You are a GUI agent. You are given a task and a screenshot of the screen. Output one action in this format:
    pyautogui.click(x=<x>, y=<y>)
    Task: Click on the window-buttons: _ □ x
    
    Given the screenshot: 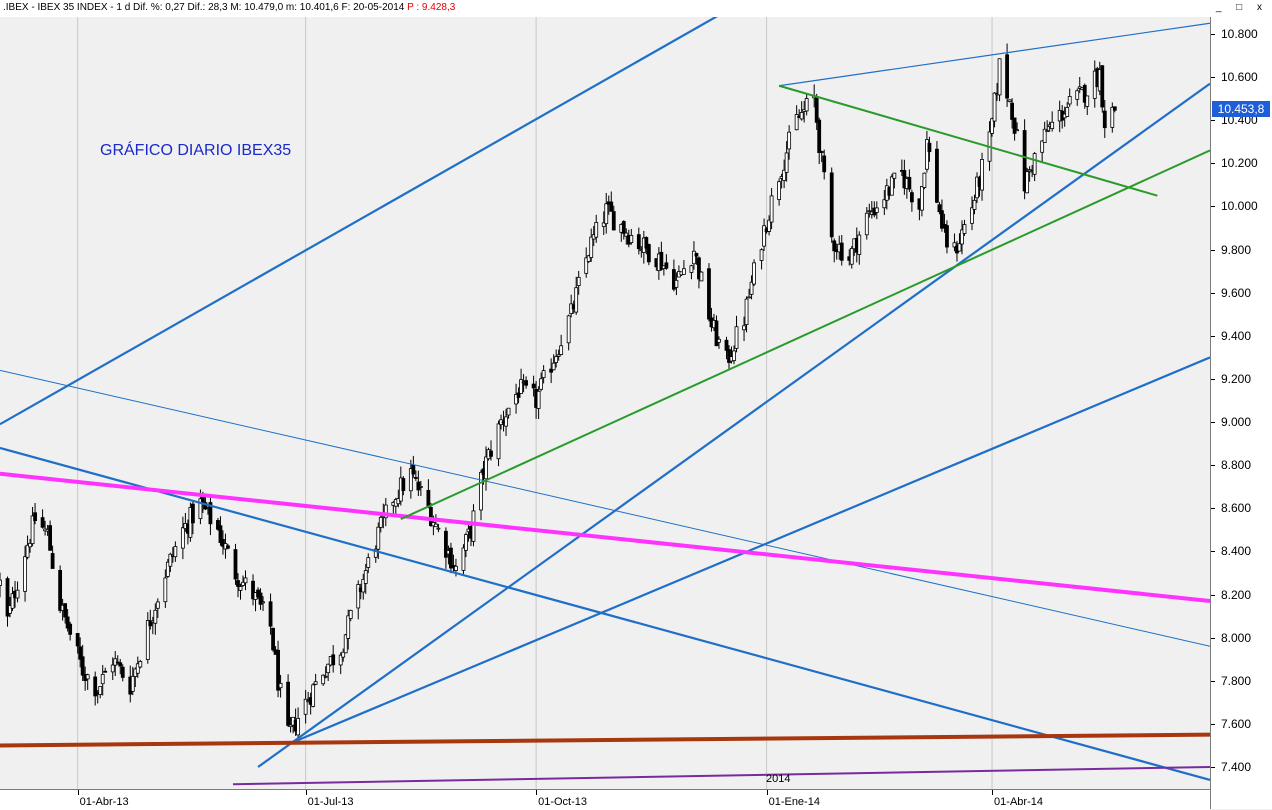 What is the action you would take?
    pyautogui.click(x=1241, y=7)
    